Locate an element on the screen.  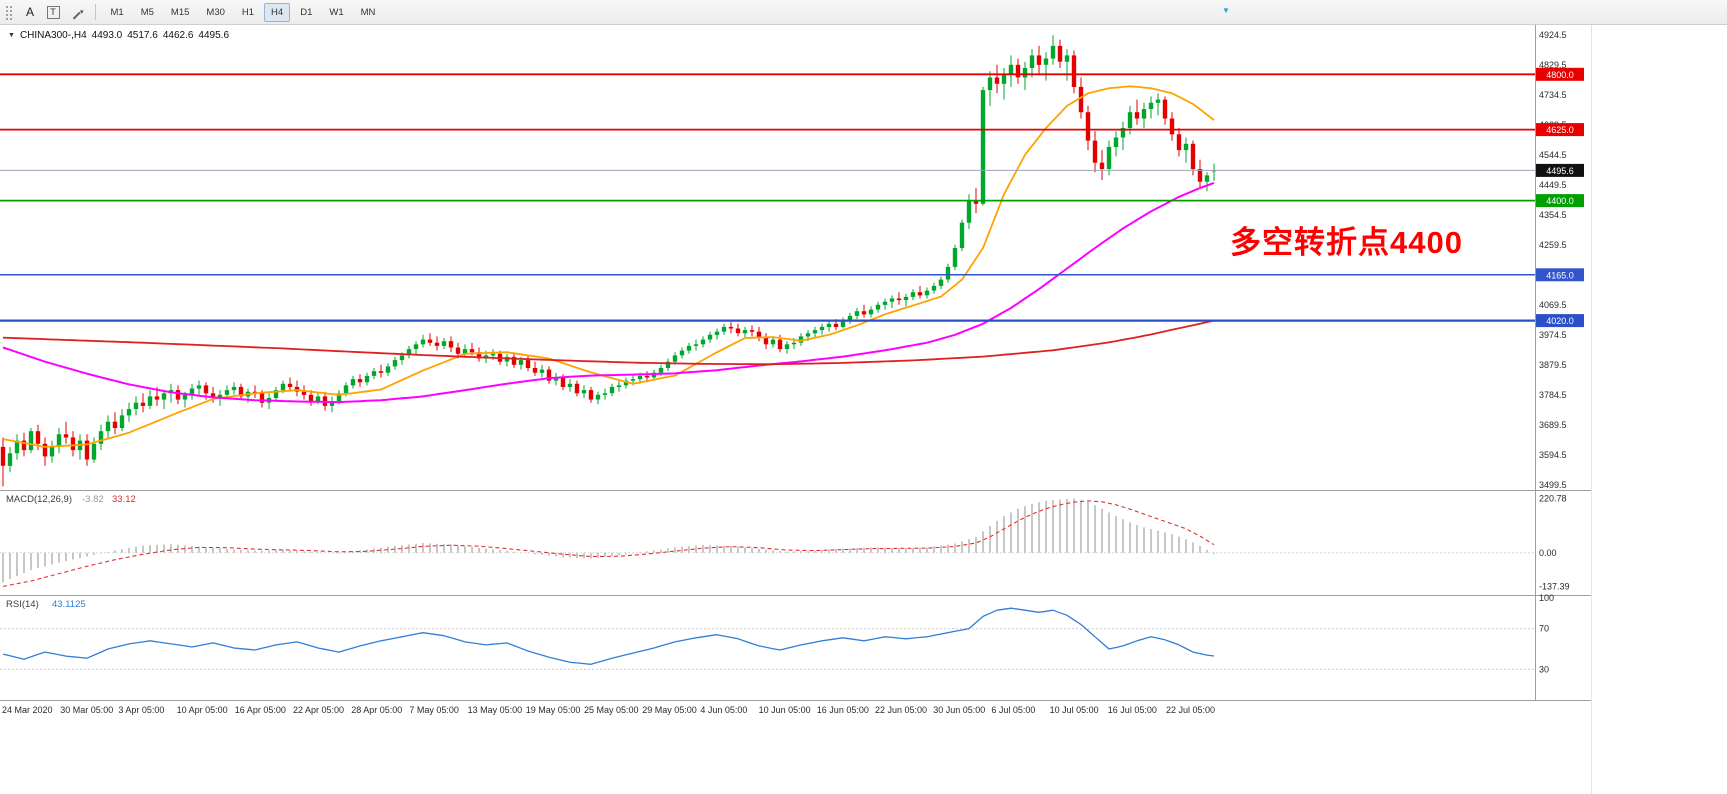
timeframe-button-m5: M5 is located at coordinates (147, 12).